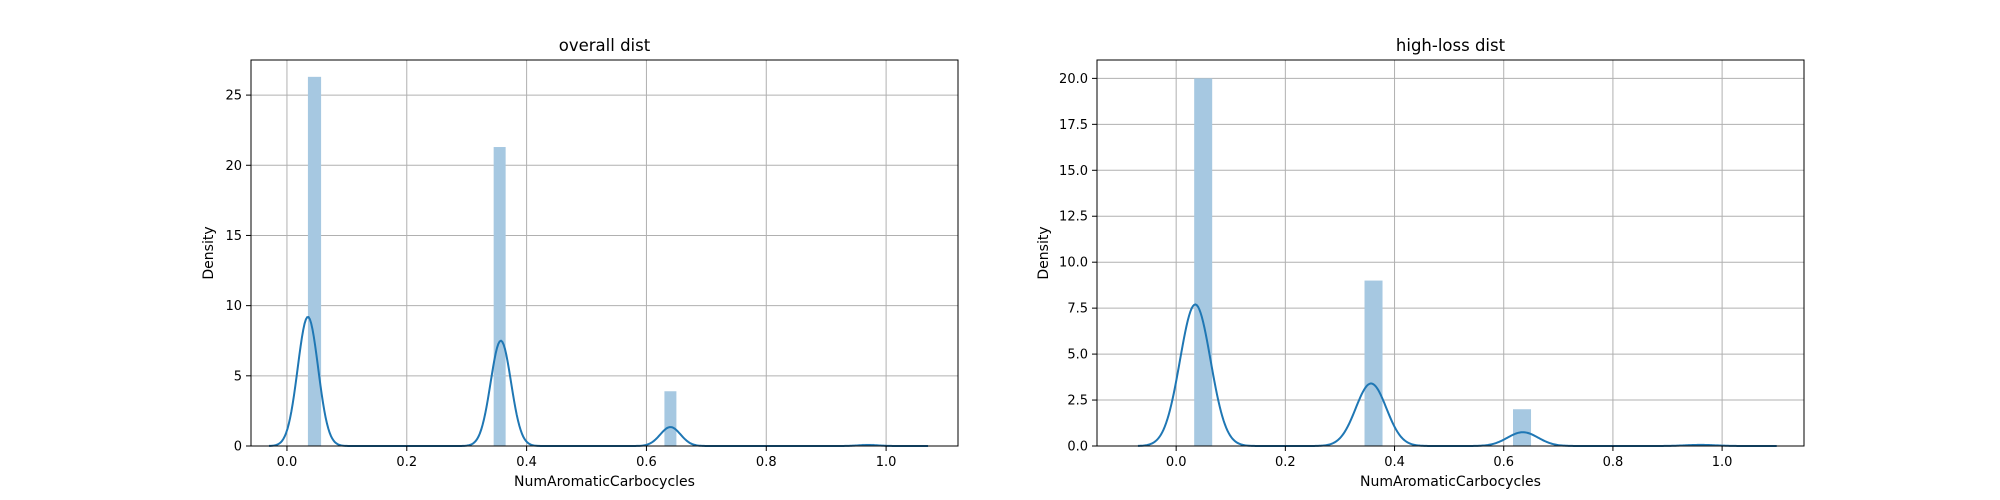 This screenshot has height=500, width=2000. Describe the element at coordinates (604, 482) in the screenshot. I see `overall-dist-x-axis-label: NumAromaticCarbocycles` at that location.